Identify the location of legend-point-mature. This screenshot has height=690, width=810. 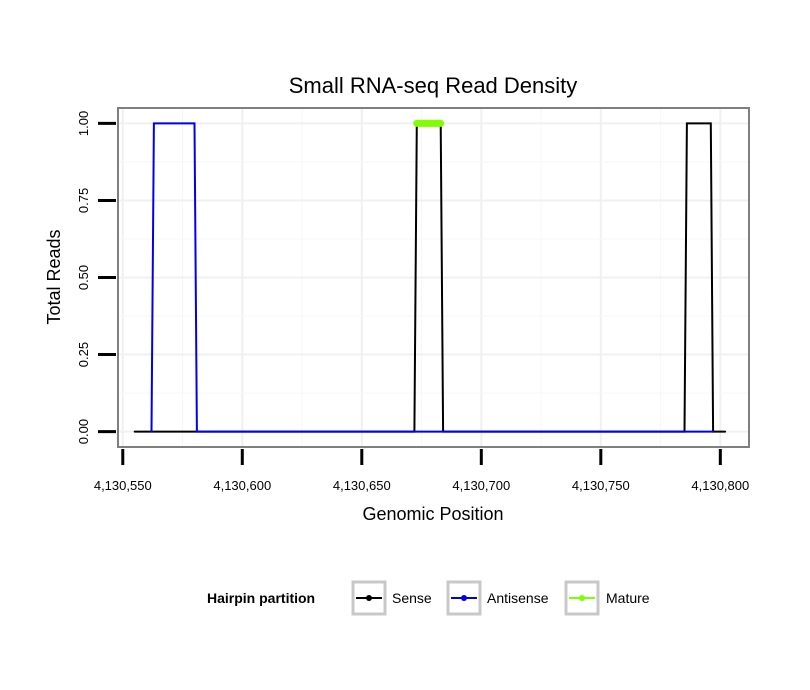
(582, 598).